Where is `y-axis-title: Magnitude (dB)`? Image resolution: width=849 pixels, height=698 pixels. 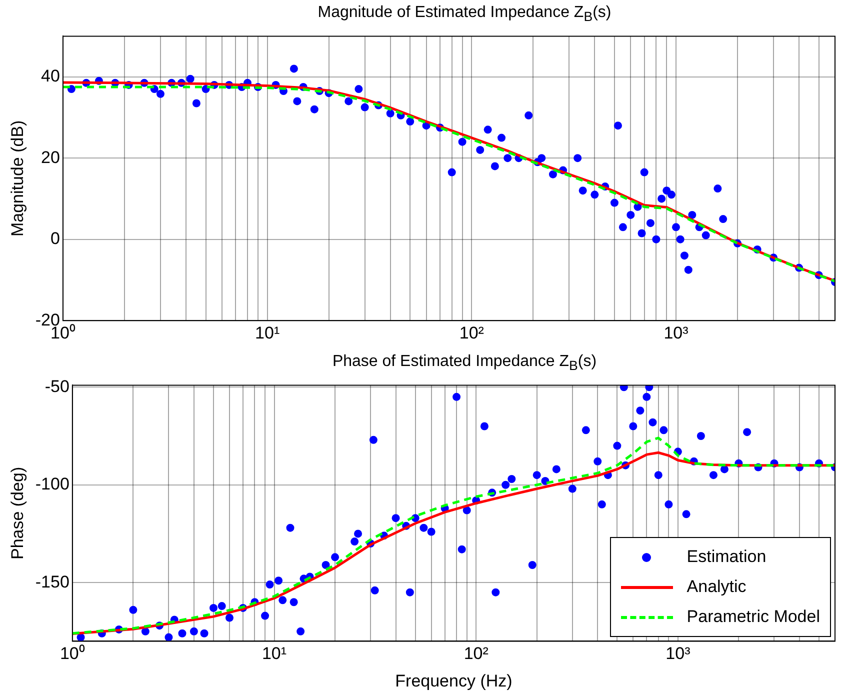 y-axis-title: Magnitude (dB) is located at coordinates (17, 178).